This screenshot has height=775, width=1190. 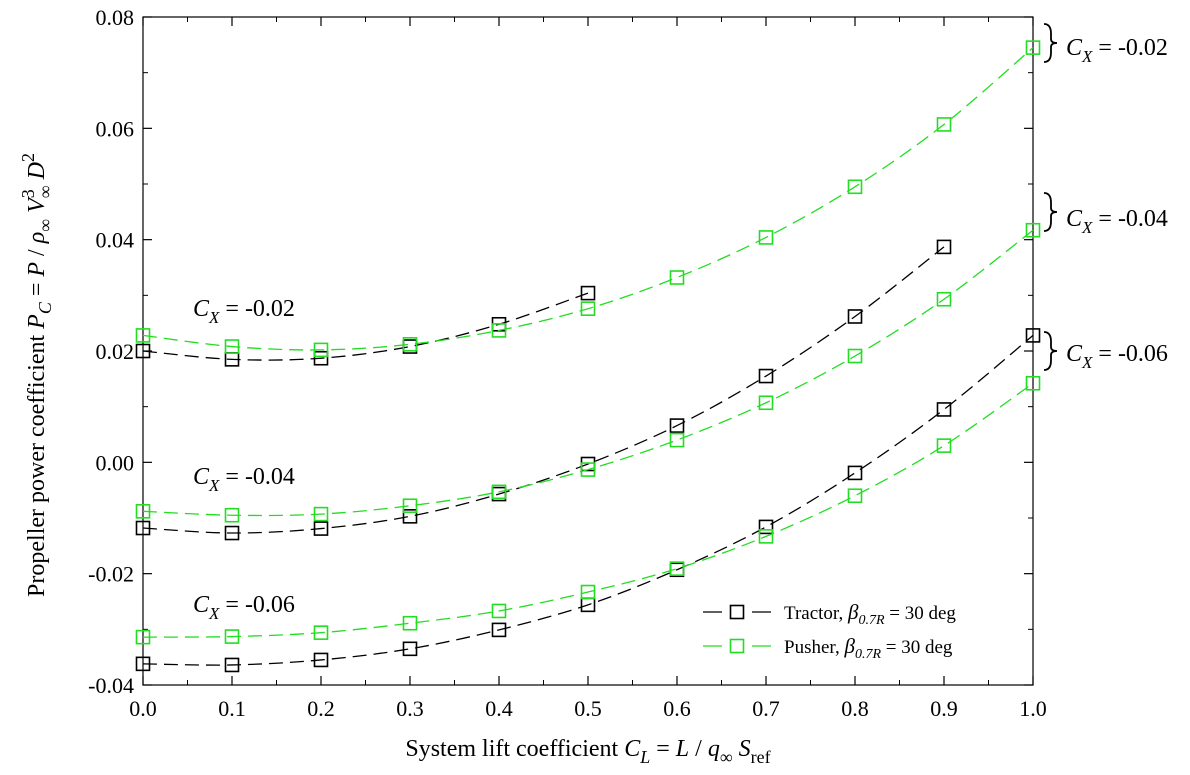 I want to click on y-tick-label: -0.04, so click(x=111, y=685).